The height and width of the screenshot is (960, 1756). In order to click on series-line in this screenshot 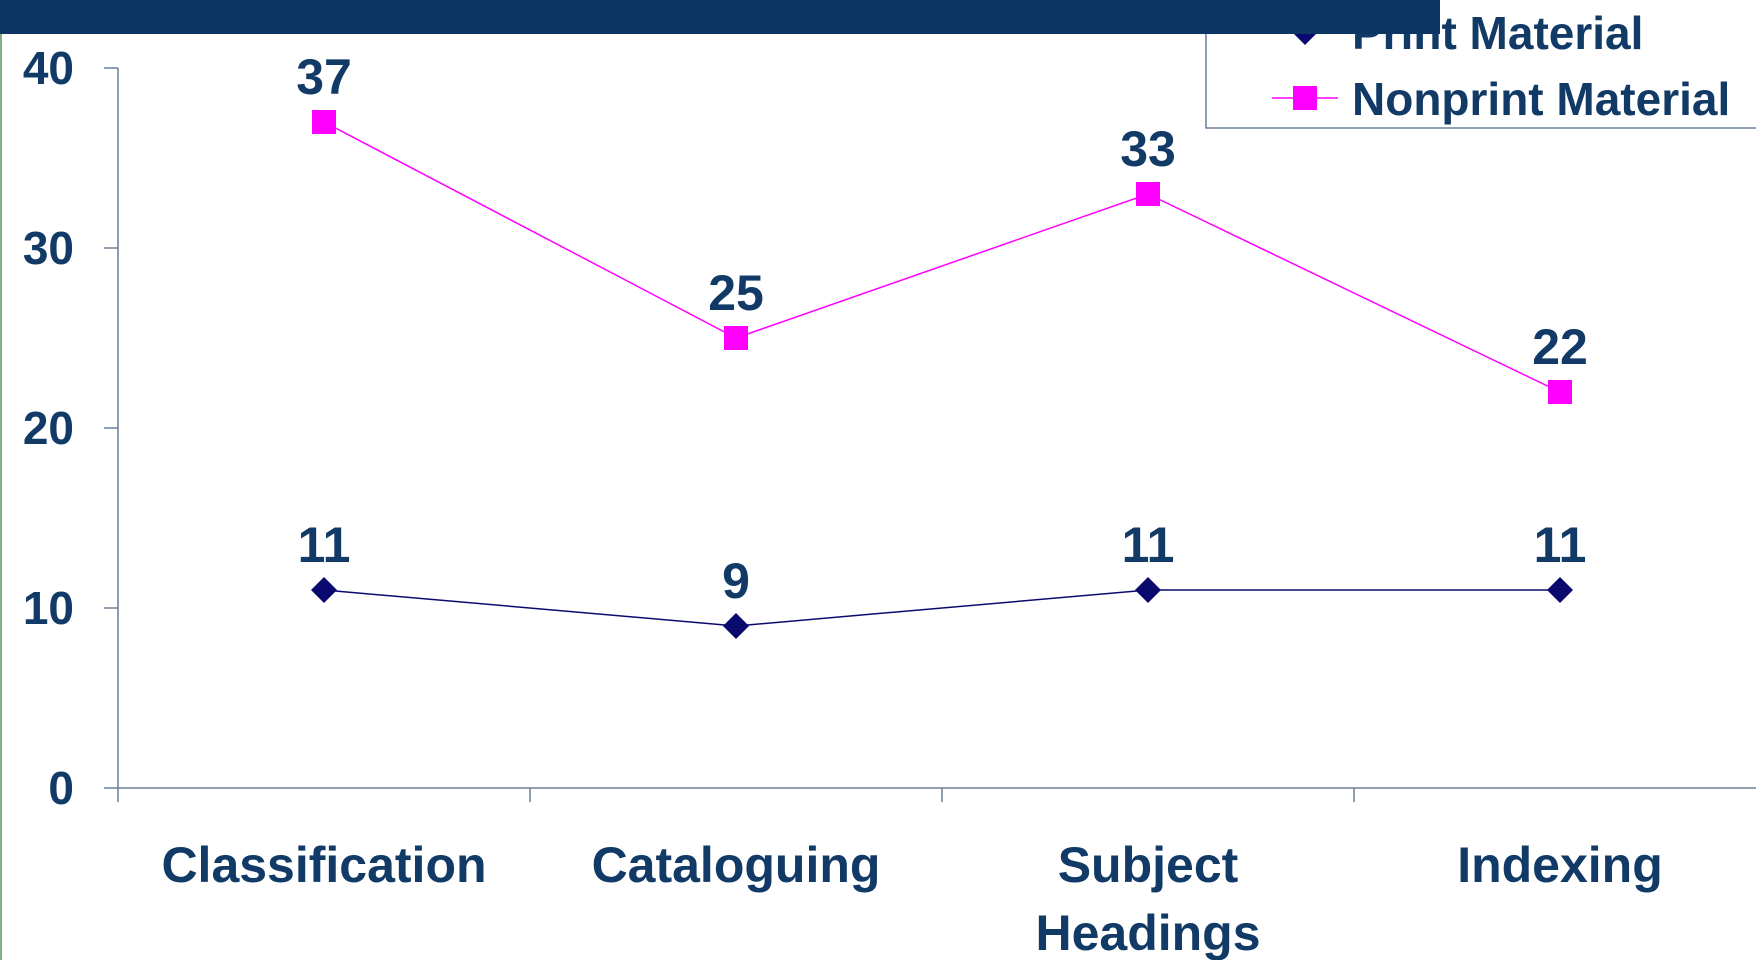, I will do `click(941, 608)`.